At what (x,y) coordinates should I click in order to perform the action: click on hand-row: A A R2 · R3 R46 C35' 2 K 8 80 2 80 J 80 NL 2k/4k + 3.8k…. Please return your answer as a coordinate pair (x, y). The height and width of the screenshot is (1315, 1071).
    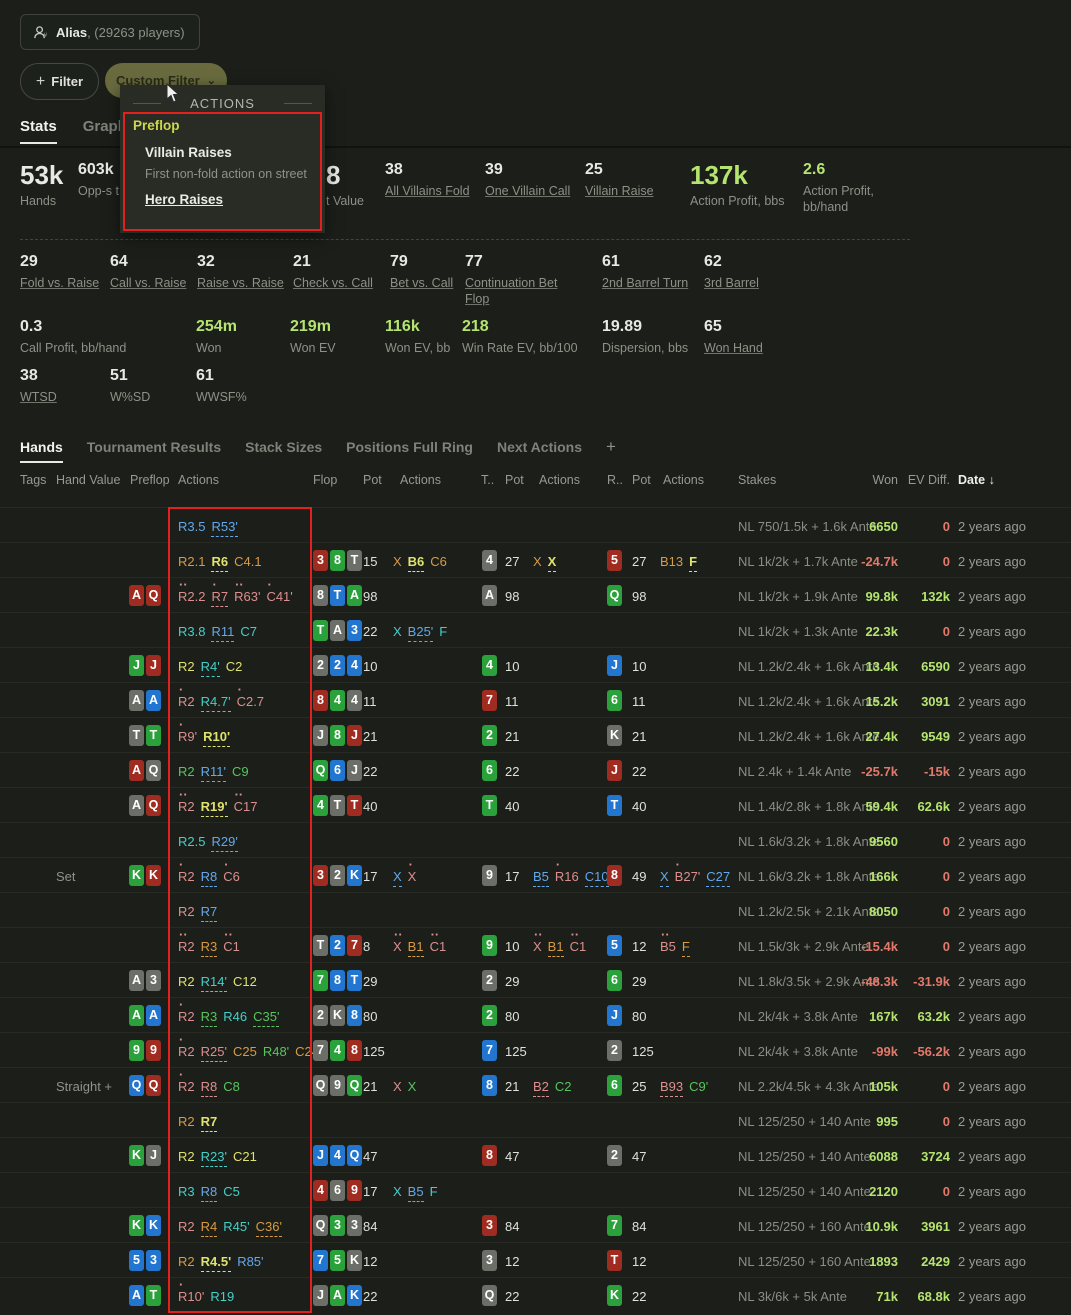
    Looking at the image, I should click on (535, 1015).